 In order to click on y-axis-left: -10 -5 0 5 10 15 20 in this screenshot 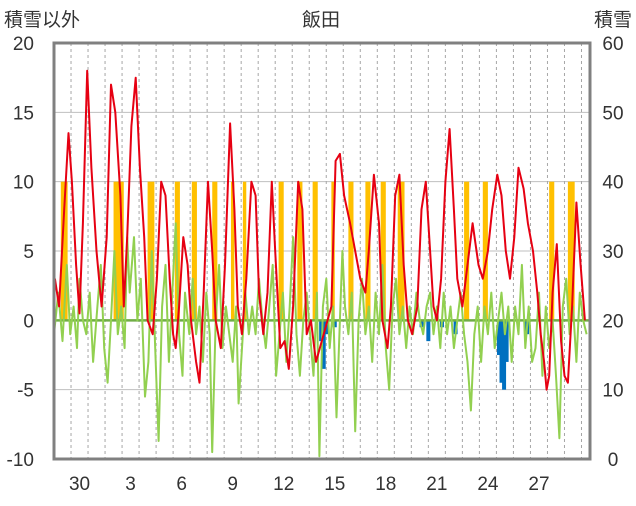, I will do `click(20, 252)`.